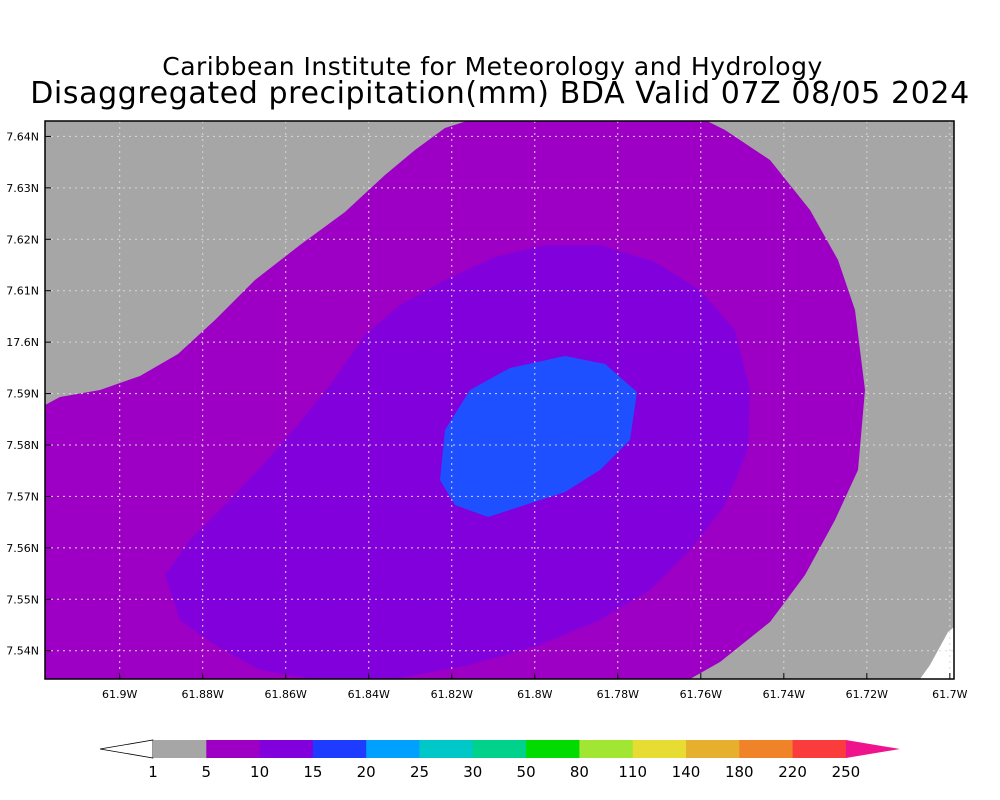  I want to click on colorbar-label: 250, so click(846, 772).